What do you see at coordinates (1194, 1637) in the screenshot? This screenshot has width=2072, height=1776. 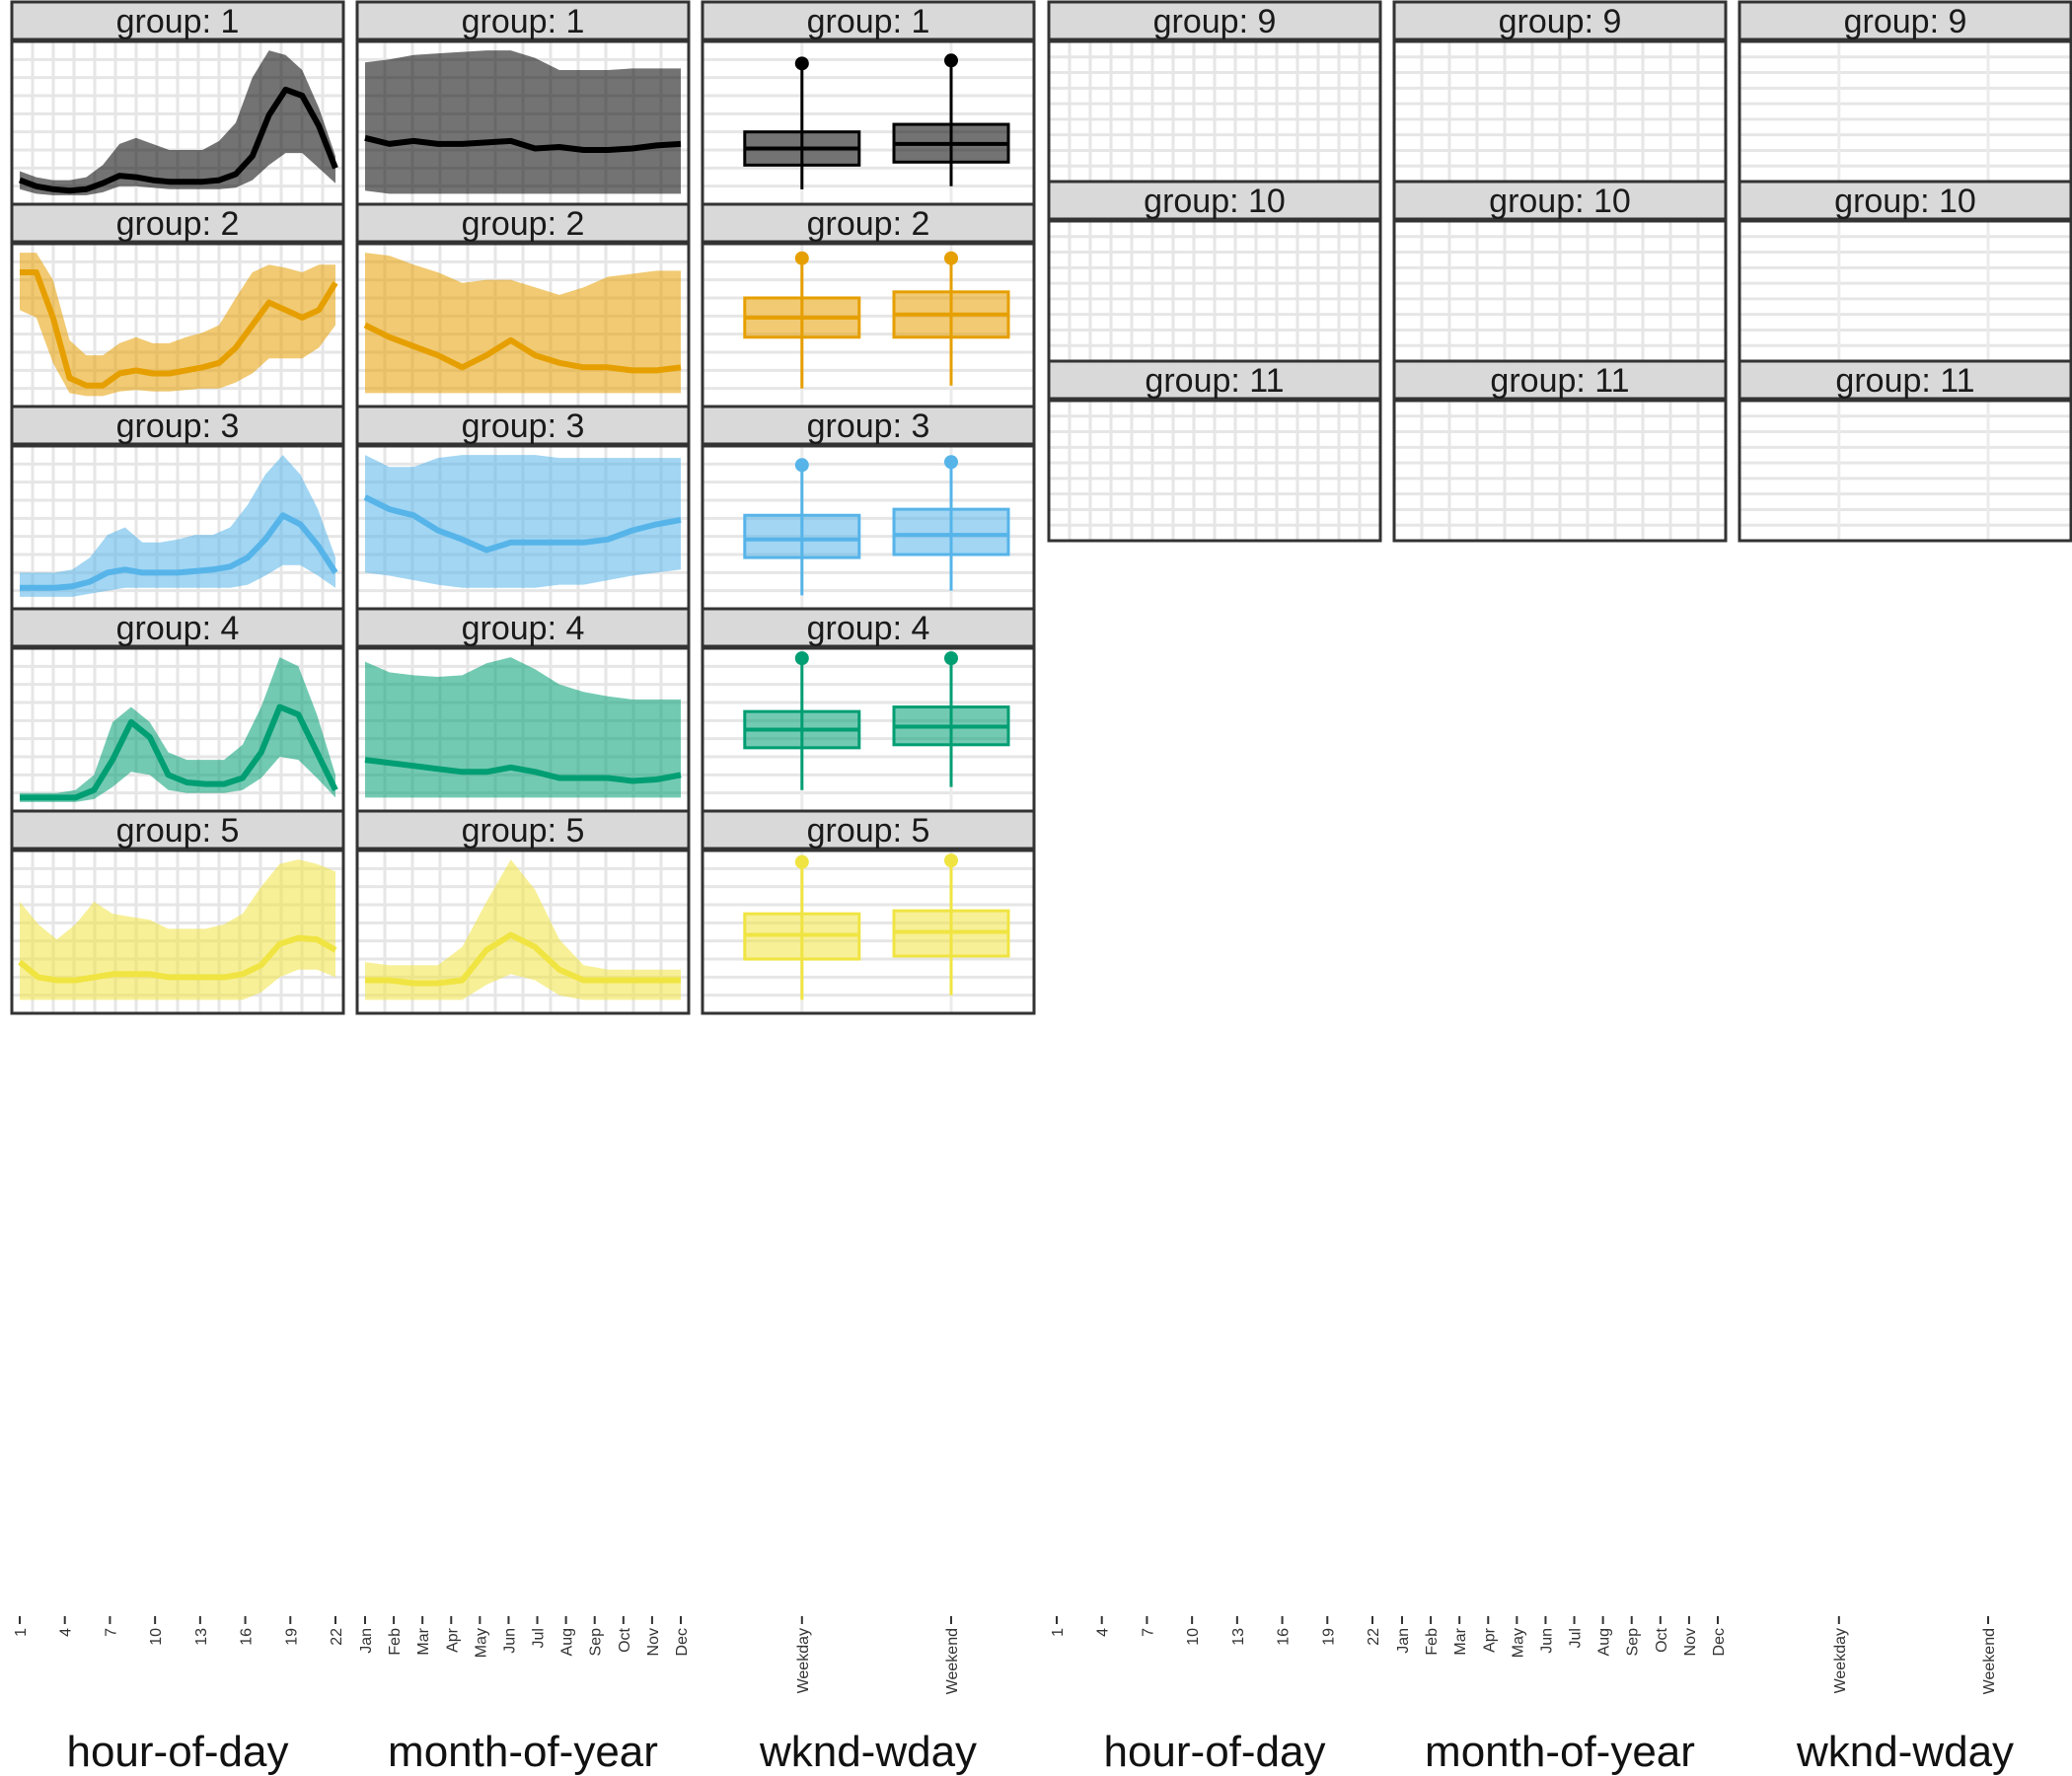 I see `tick-label: 10` at bounding box center [1194, 1637].